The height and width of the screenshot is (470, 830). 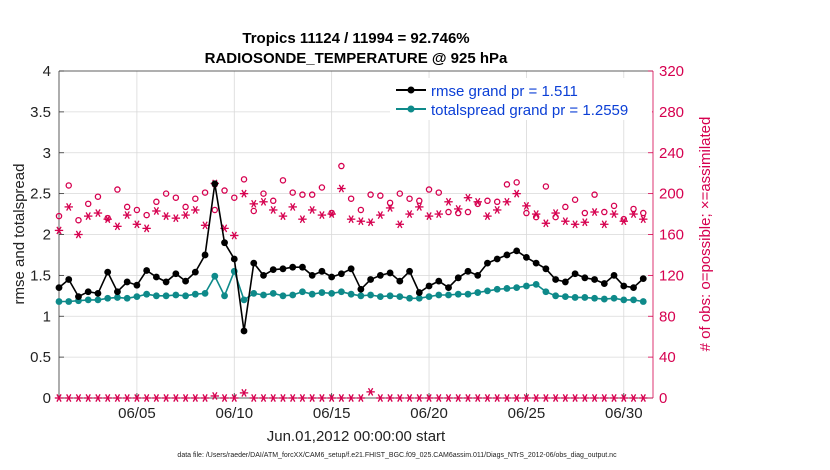 I want to click on y2-tick-label: 0, so click(x=663, y=398).